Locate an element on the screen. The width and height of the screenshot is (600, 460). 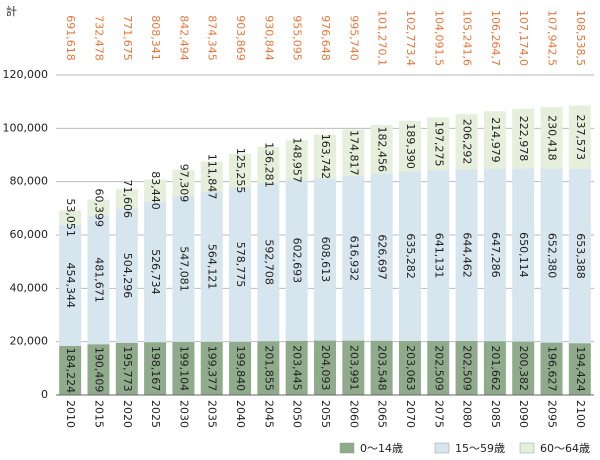
data-label: 136,281 is located at coordinates (268, 165).